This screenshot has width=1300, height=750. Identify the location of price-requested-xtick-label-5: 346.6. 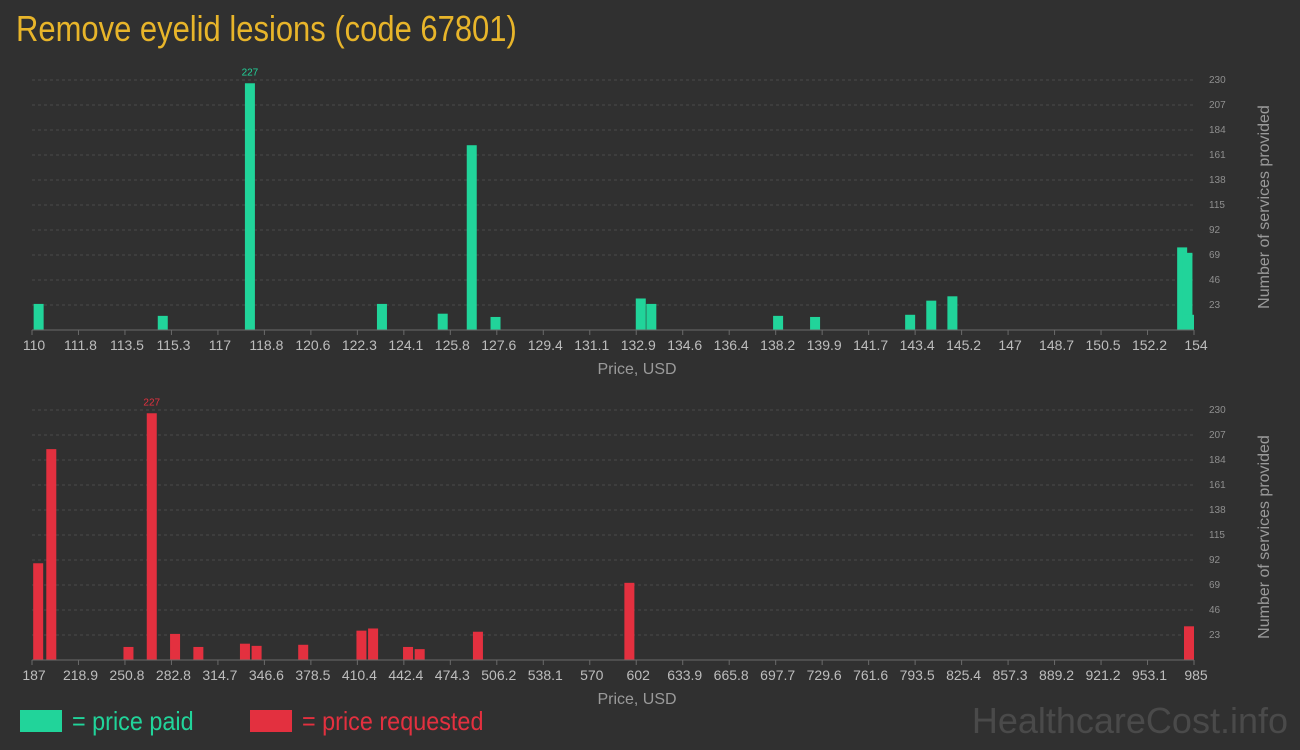
(266, 675).